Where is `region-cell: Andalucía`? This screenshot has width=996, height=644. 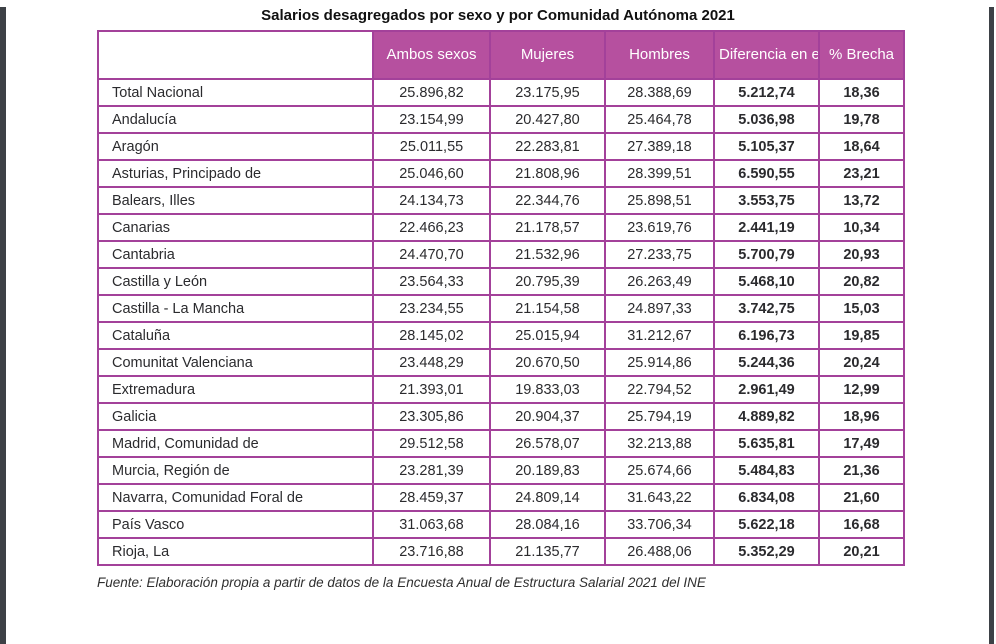
region-cell: Andalucía is located at coordinates (235, 119).